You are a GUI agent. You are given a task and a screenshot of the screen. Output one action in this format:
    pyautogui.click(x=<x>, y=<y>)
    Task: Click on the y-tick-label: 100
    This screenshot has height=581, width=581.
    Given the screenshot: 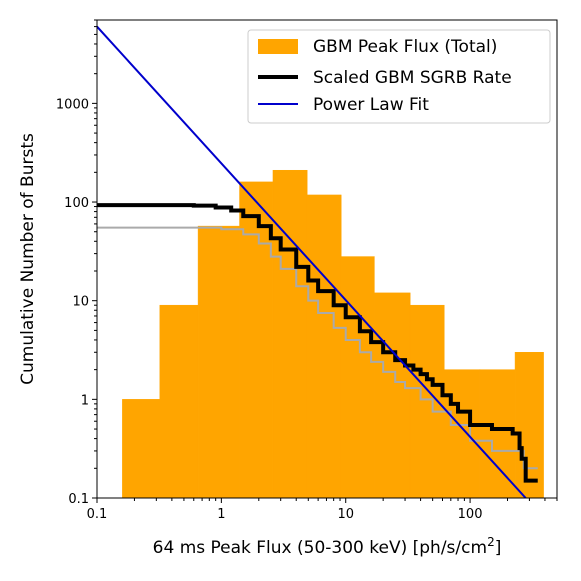 What is the action you would take?
    pyautogui.click(x=76, y=203)
    